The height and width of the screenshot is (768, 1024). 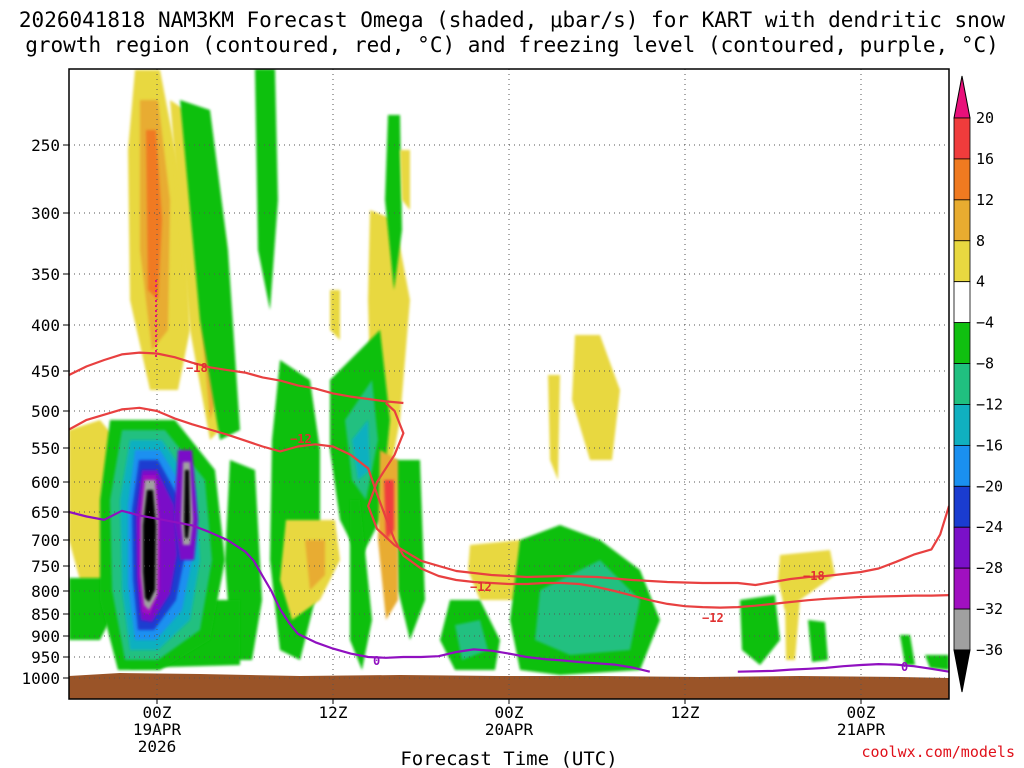 I want to click on y-tick-label-750: 750, so click(x=45, y=566).